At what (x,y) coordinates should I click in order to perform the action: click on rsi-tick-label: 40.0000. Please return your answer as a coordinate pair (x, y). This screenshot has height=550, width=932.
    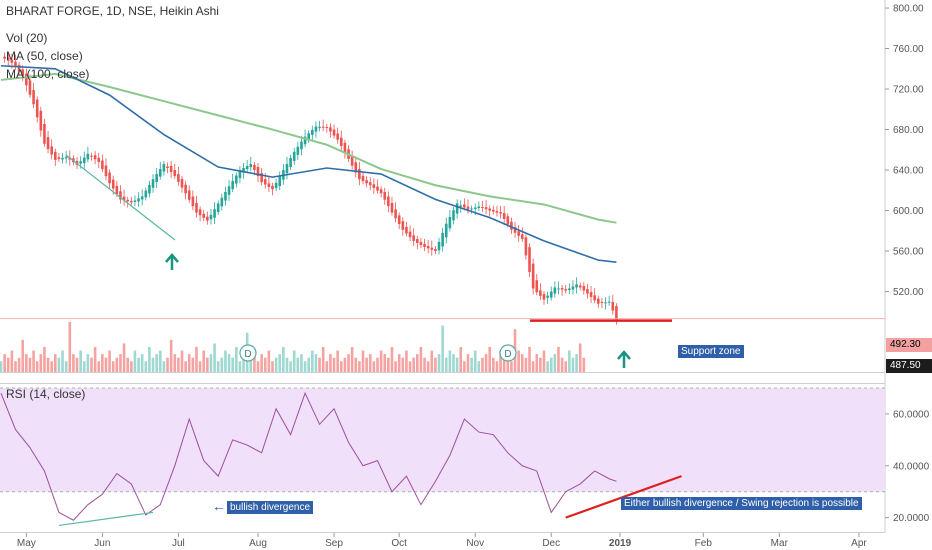
    Looking at the image, I should click on (911, 466).